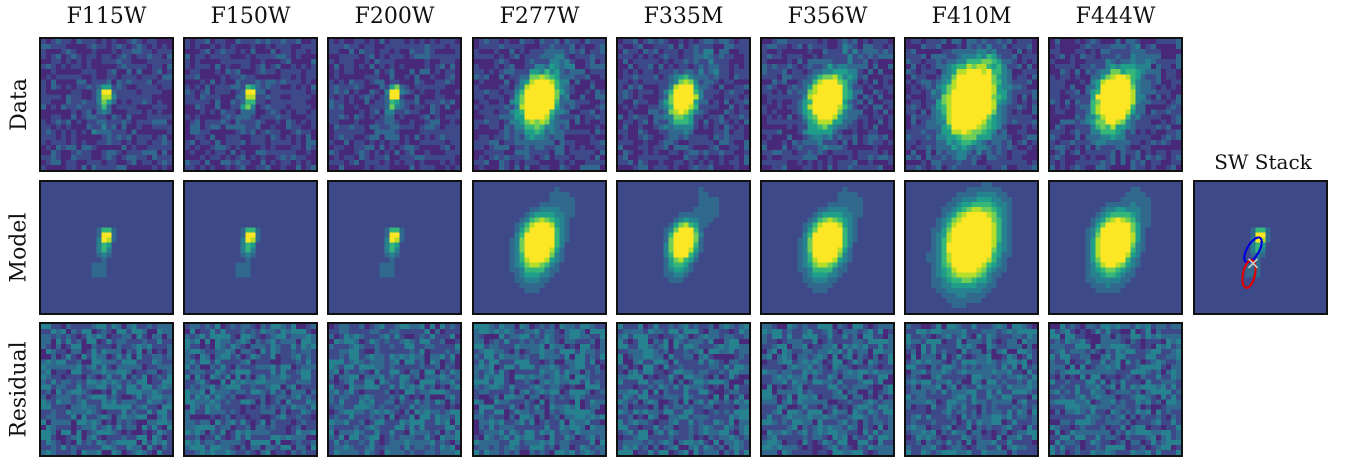  I want to click on cutout-residual-f410m-image, so click(971, 389).